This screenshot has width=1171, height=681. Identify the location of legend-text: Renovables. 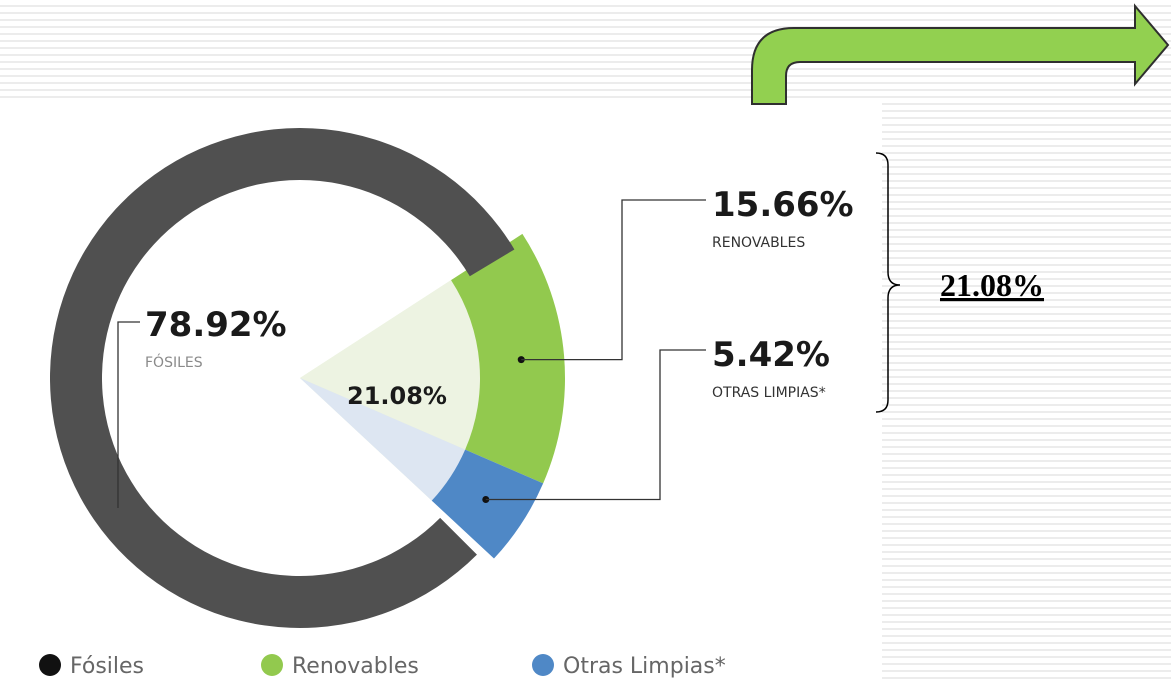
(355, 666).